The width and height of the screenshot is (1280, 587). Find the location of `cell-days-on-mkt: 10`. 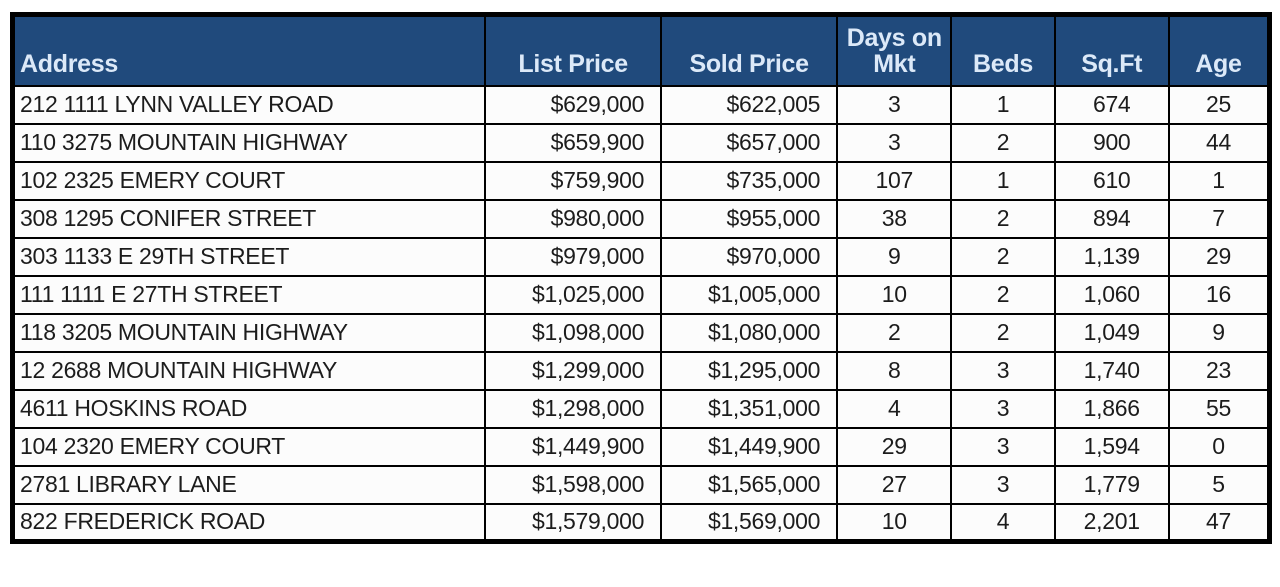

cell-days-on-mkt: 10 is located at coordinates (894, 294).